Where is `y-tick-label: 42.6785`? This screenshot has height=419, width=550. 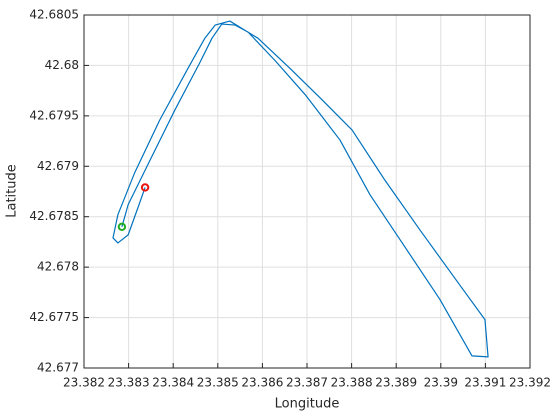
y-tick-label: 42.6785 is located at coordinates (54, 216).